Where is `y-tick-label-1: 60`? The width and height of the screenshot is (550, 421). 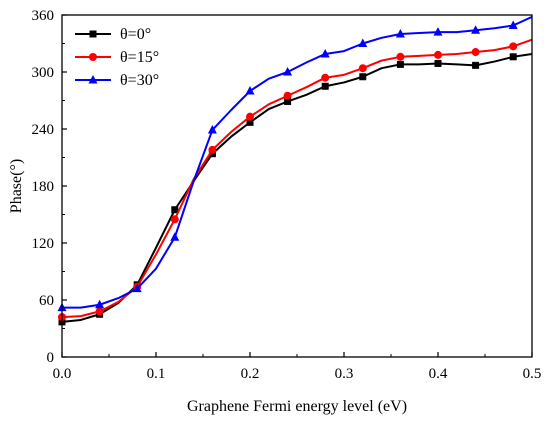 y-tick-label-1: 60 is located at coordinates (46, 301).